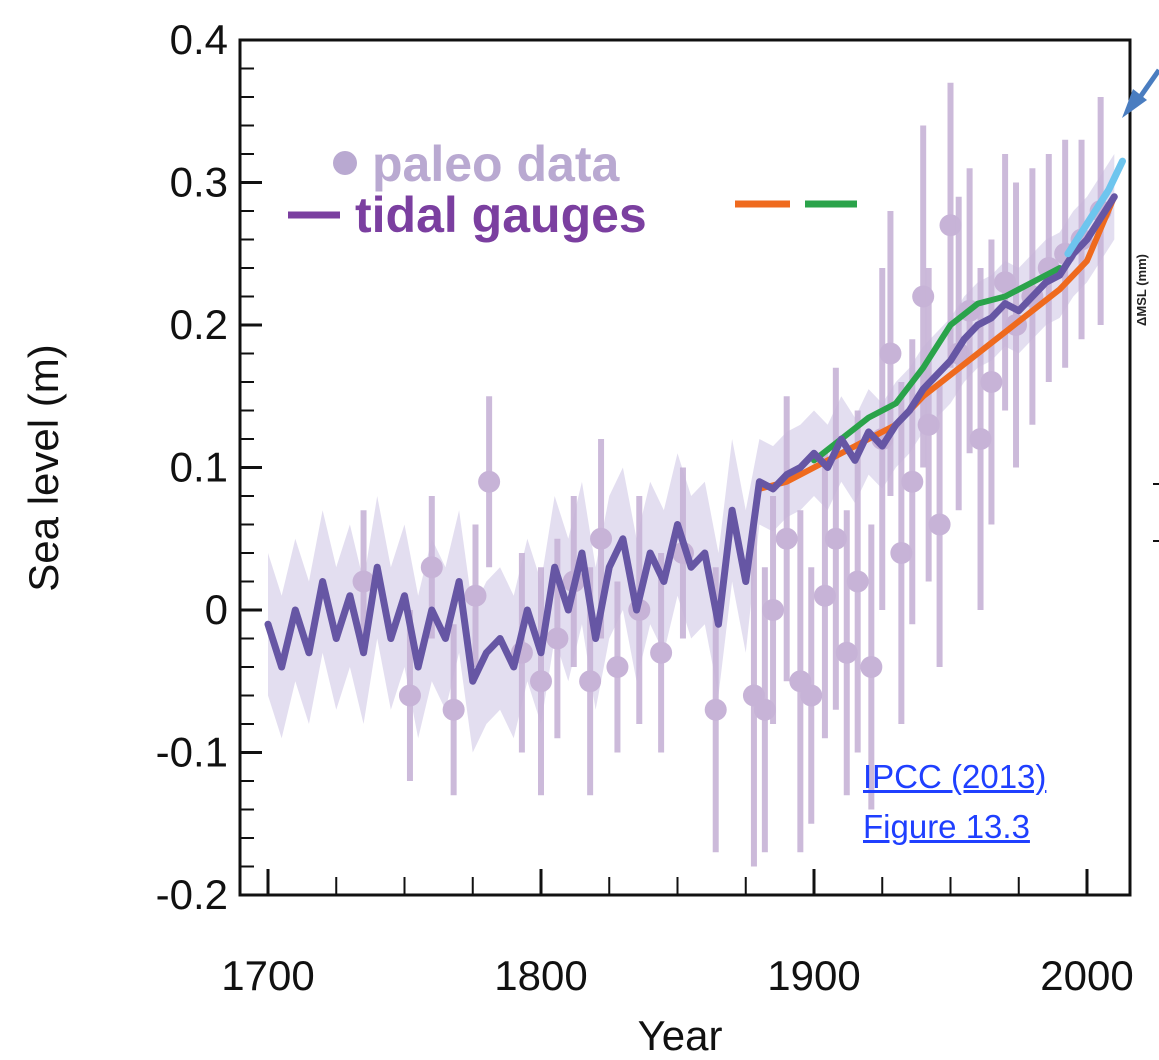  Describe the element at coordinates (345, 163) in the screenshot. I see `legend-paleo-marker` at that location.